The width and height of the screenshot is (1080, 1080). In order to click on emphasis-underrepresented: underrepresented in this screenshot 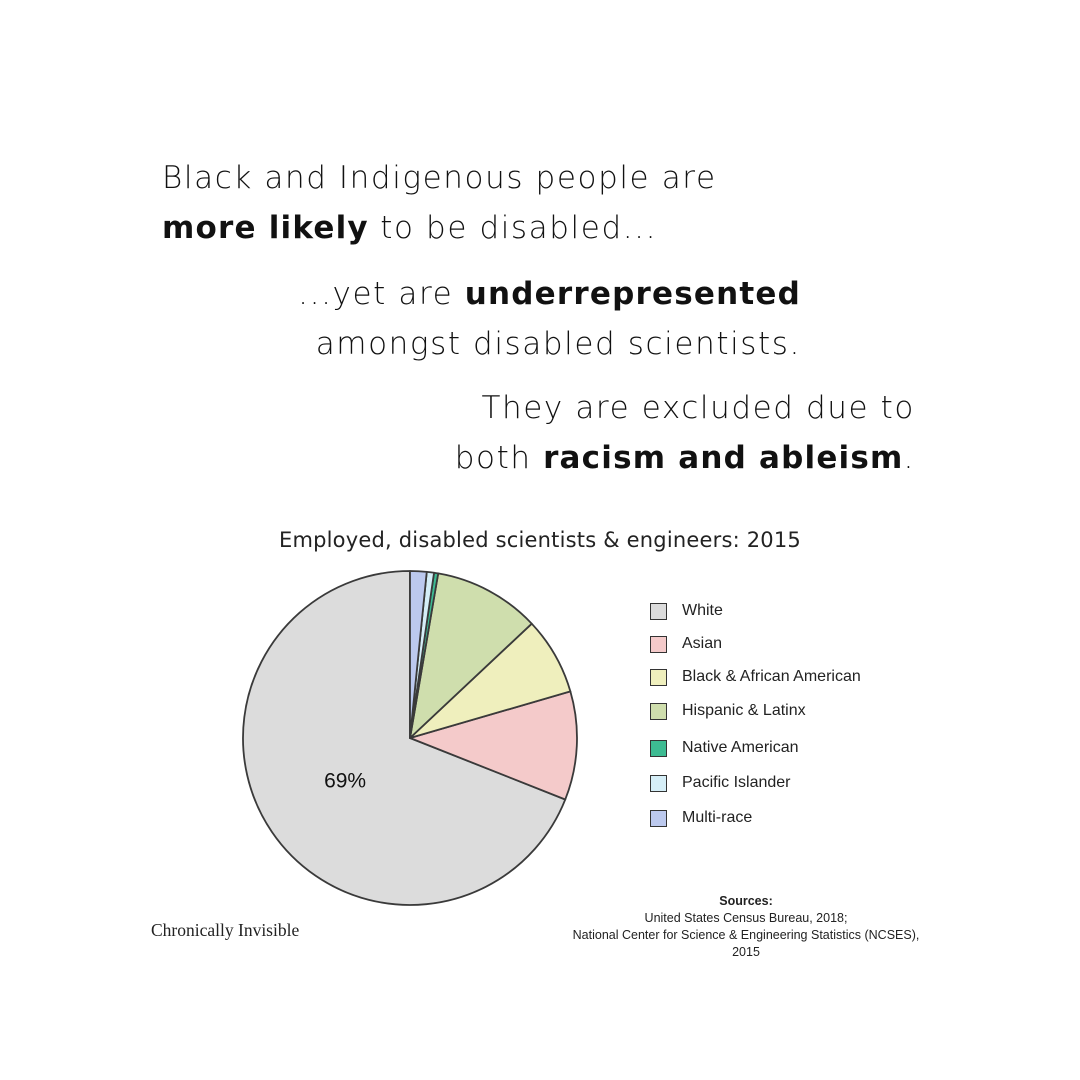, I will do `click(632, 294)`.